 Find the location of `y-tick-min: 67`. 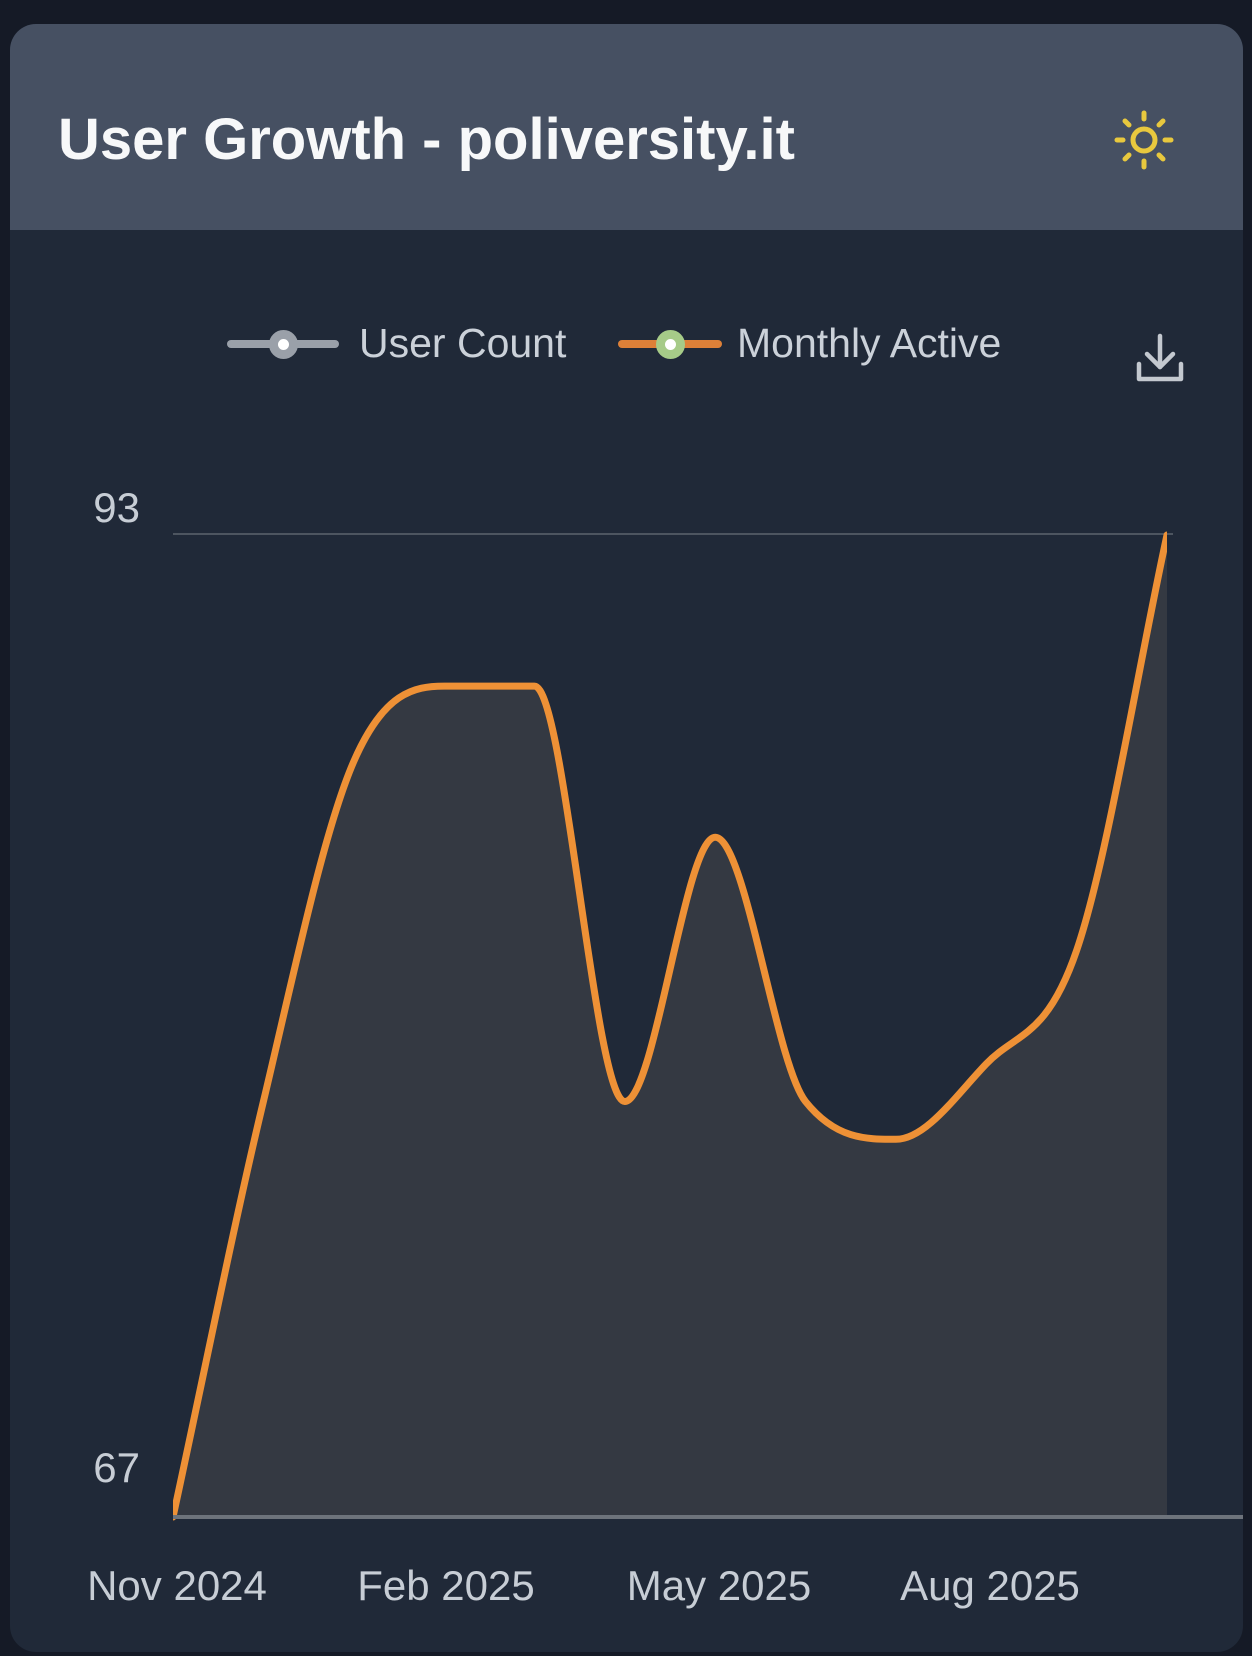

y-tick-min: 67 is located at coordinates (116, 1467).